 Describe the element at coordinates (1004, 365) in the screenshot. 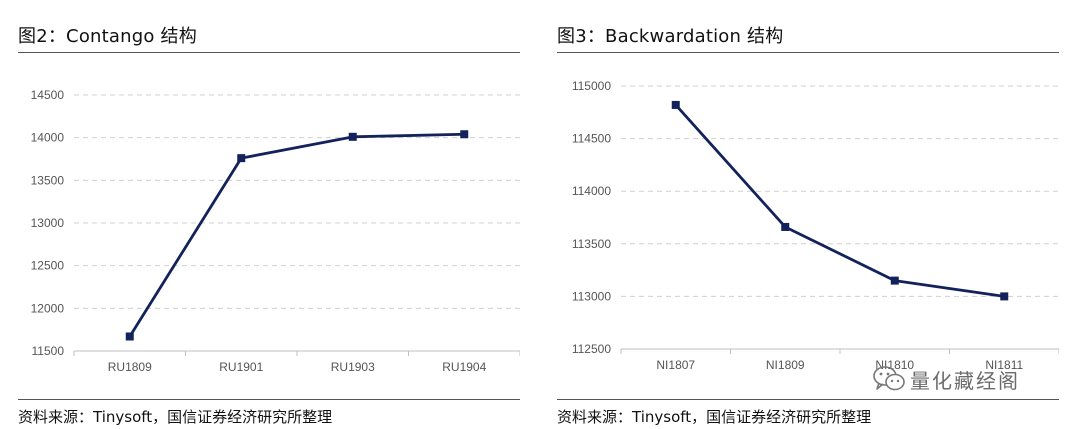

I see `x-tick-label: NI1811` at that location.